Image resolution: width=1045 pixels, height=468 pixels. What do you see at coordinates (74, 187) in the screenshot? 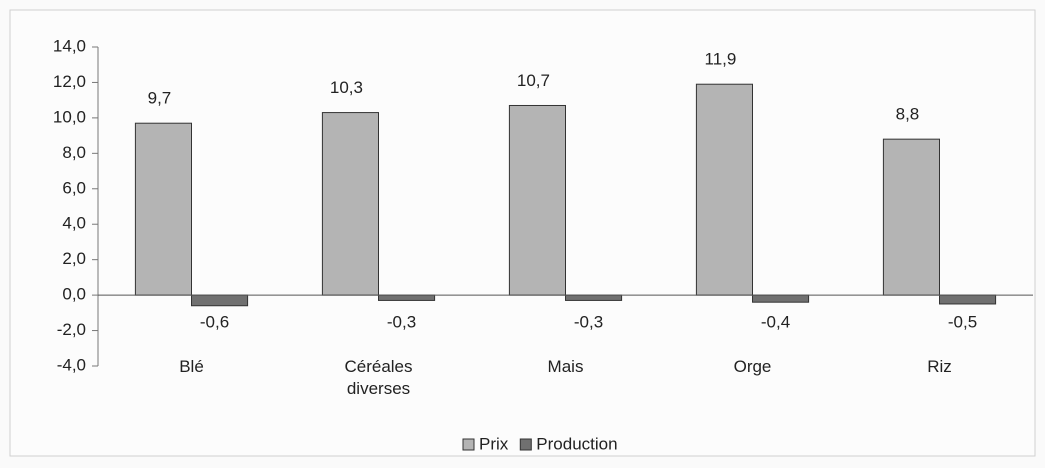
I see `y-tick-label: 6,0` at bounding box center [74, 187].